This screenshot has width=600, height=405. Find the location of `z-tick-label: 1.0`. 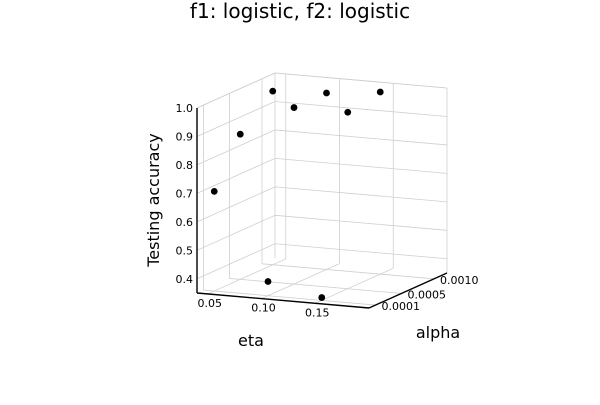

z-tick-label: 1.0 is located at coordinates (185, 108).